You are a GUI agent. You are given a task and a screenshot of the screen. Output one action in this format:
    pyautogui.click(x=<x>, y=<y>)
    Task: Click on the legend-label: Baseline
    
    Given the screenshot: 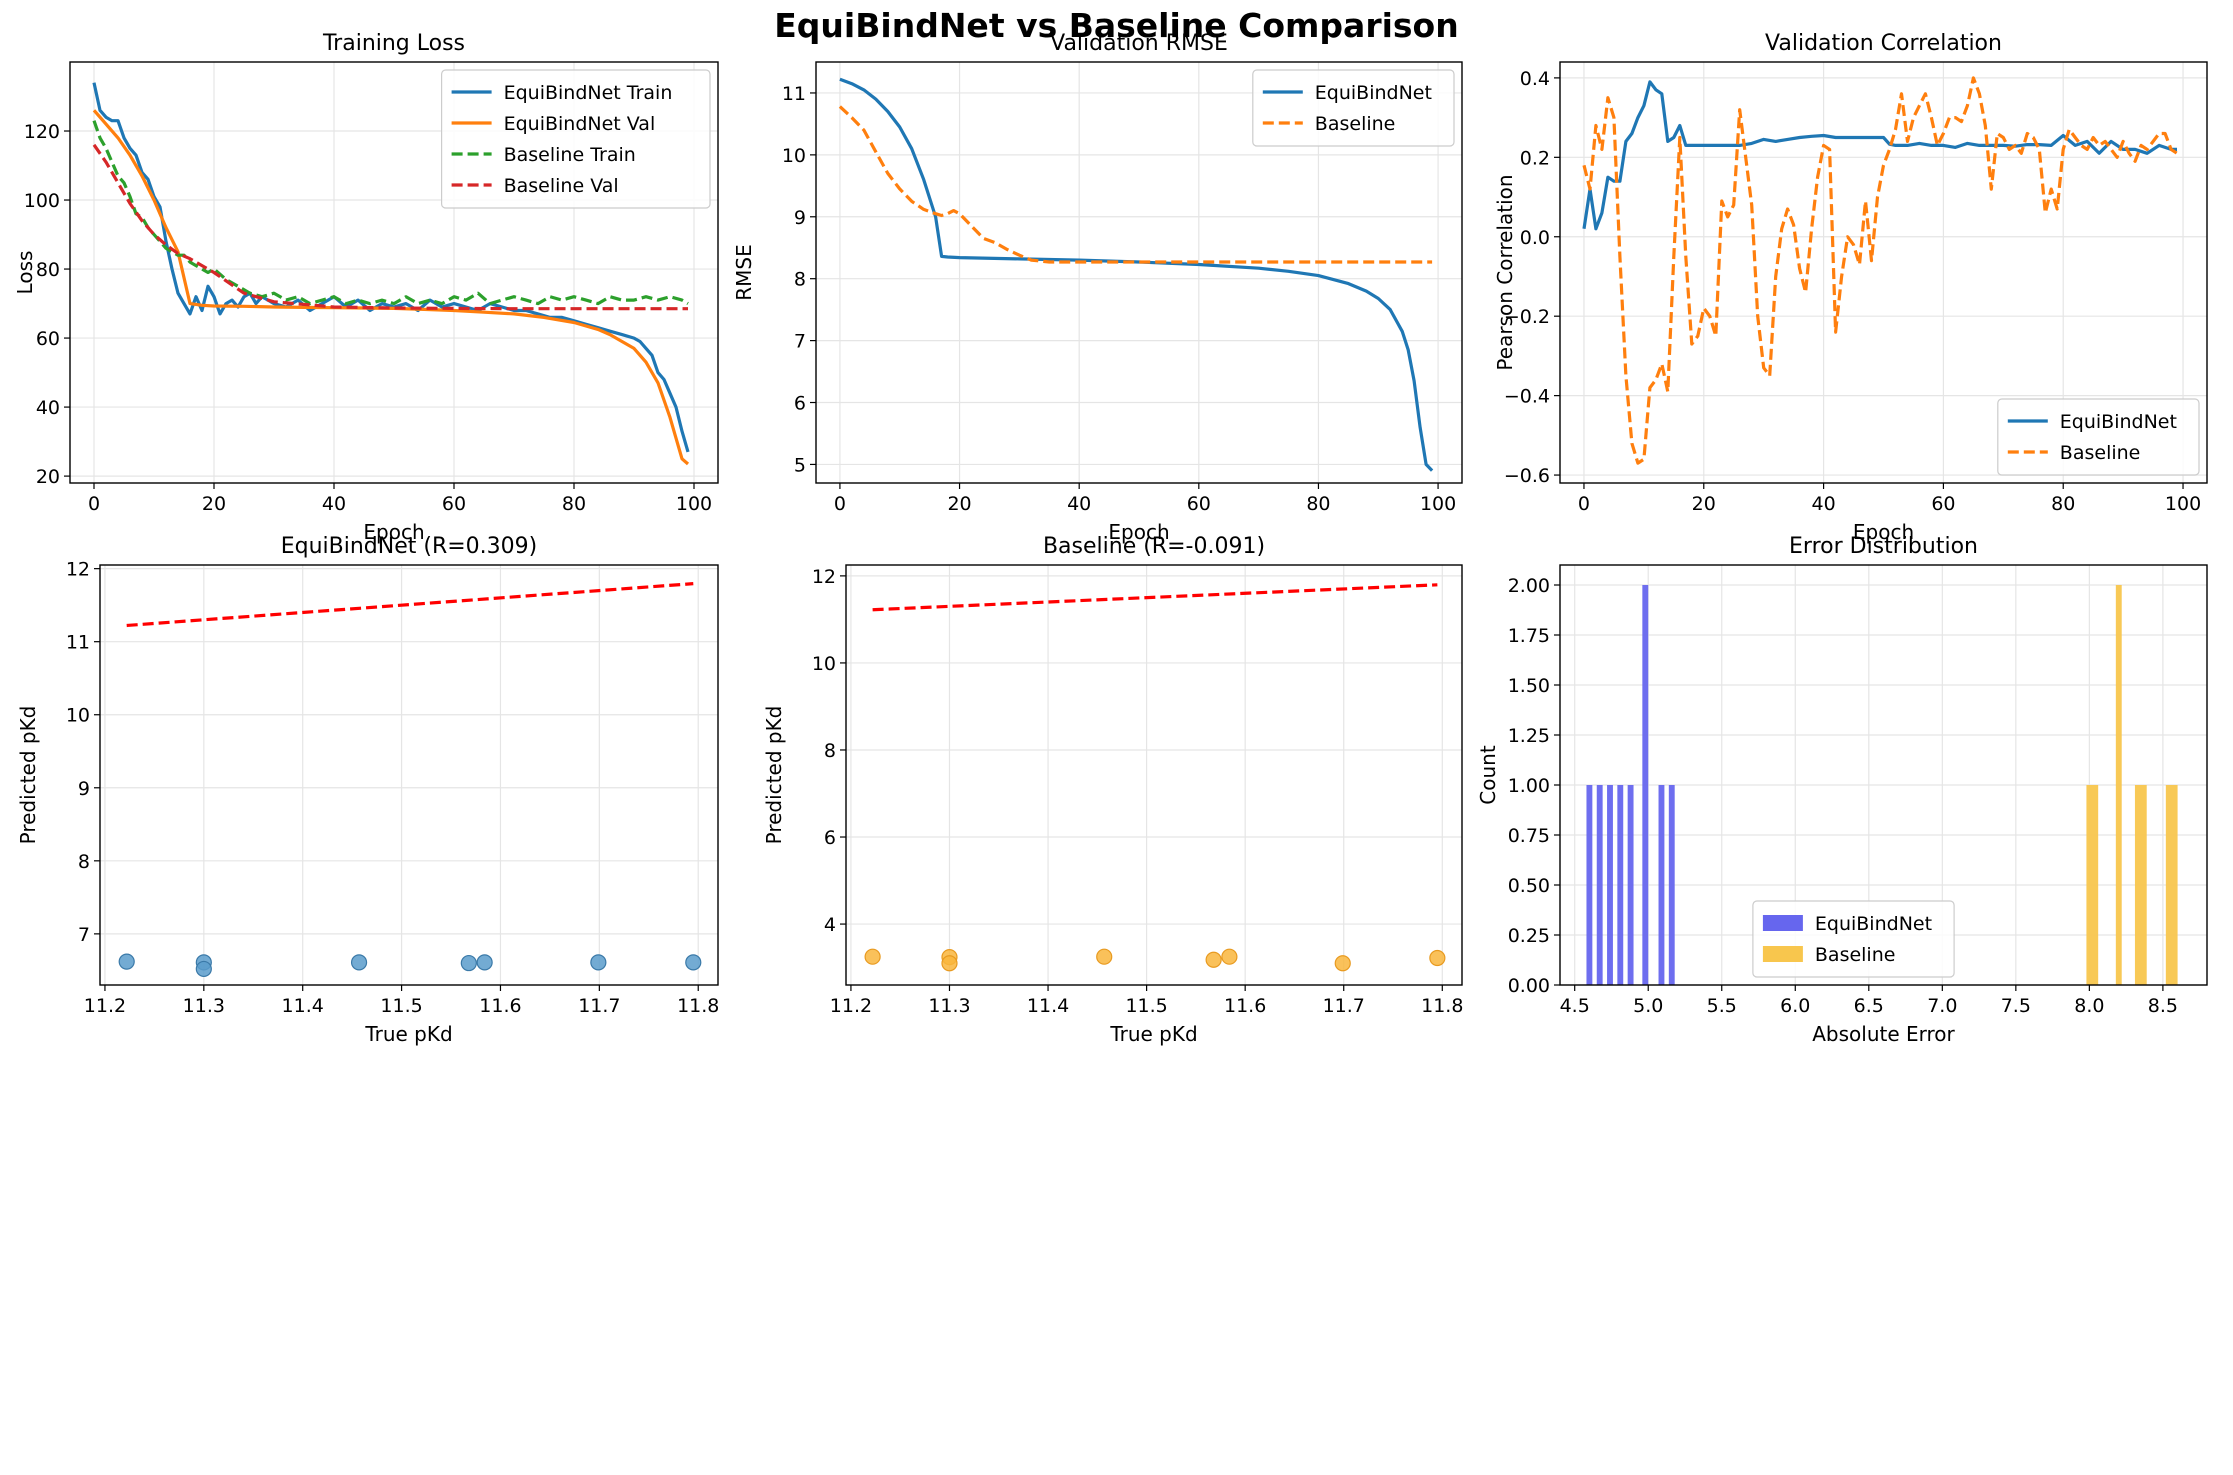 What is the action you would take?
    pyautogui.click(x=1355, y=124)
    